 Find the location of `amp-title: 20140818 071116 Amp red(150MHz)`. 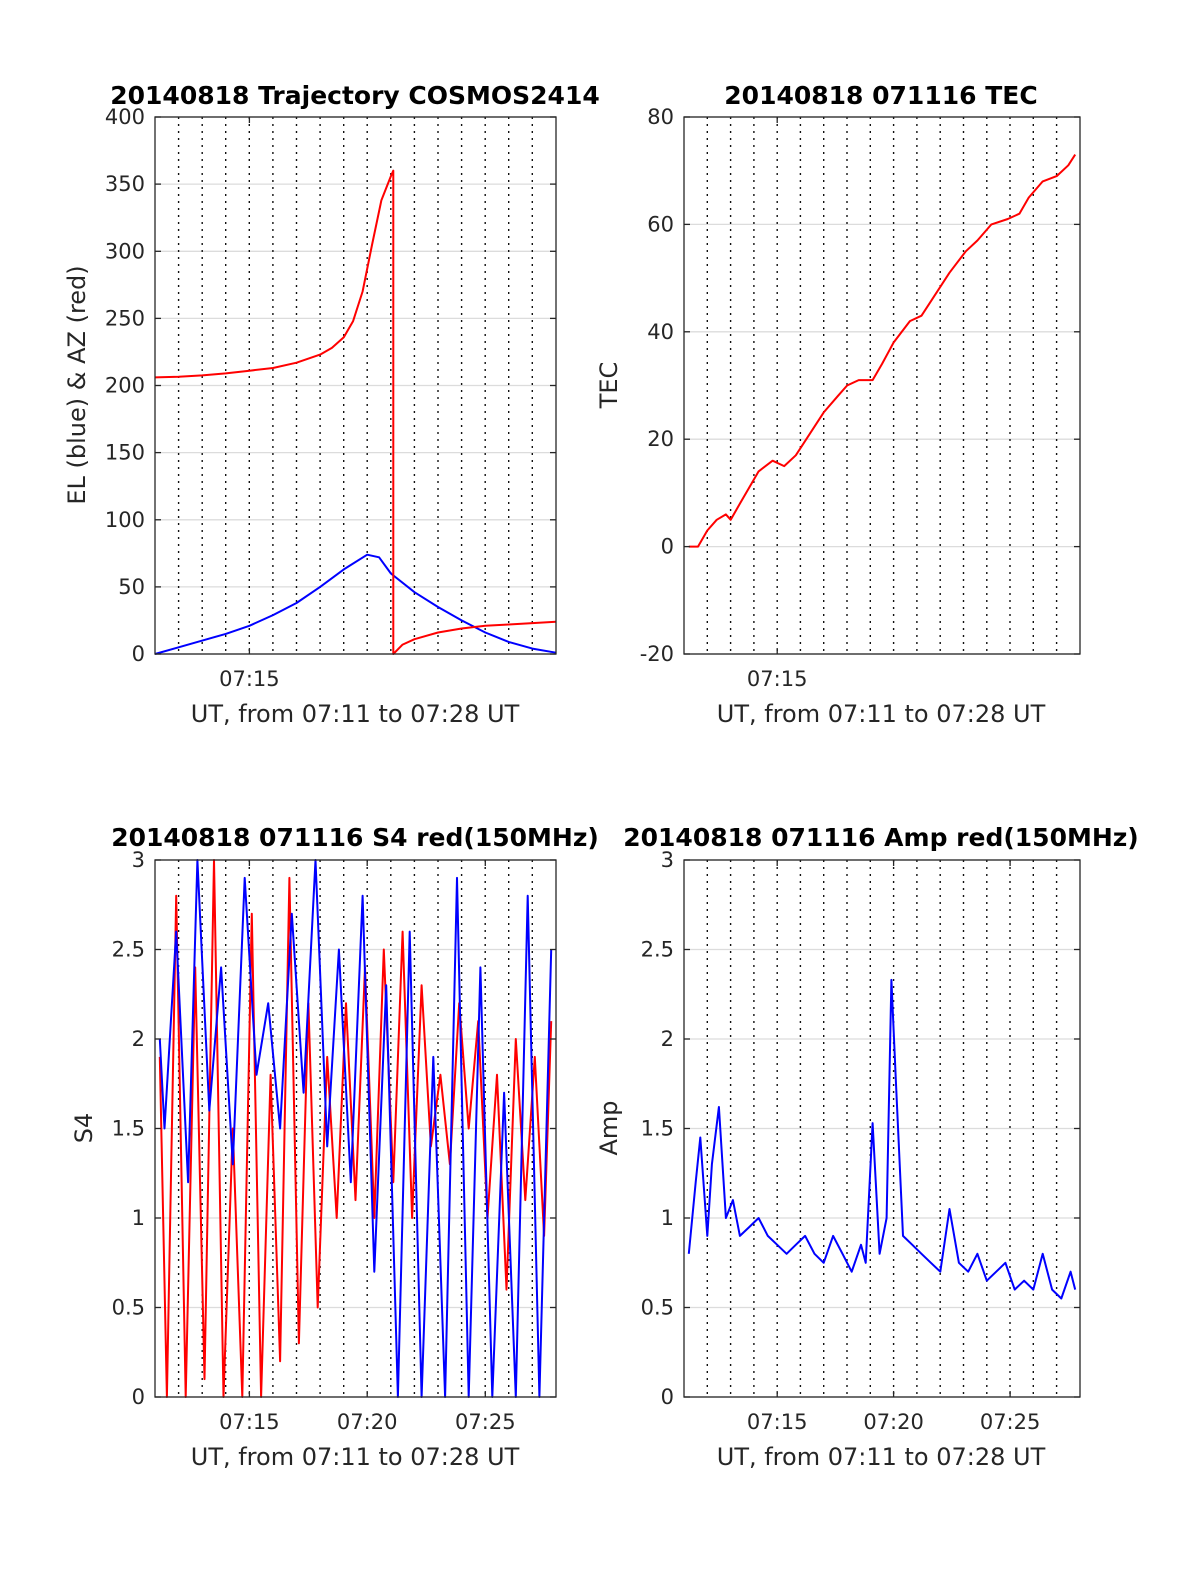

amp-title: 20140818 071116 Amp red(150MHz) is located at coordinates (881, 837).